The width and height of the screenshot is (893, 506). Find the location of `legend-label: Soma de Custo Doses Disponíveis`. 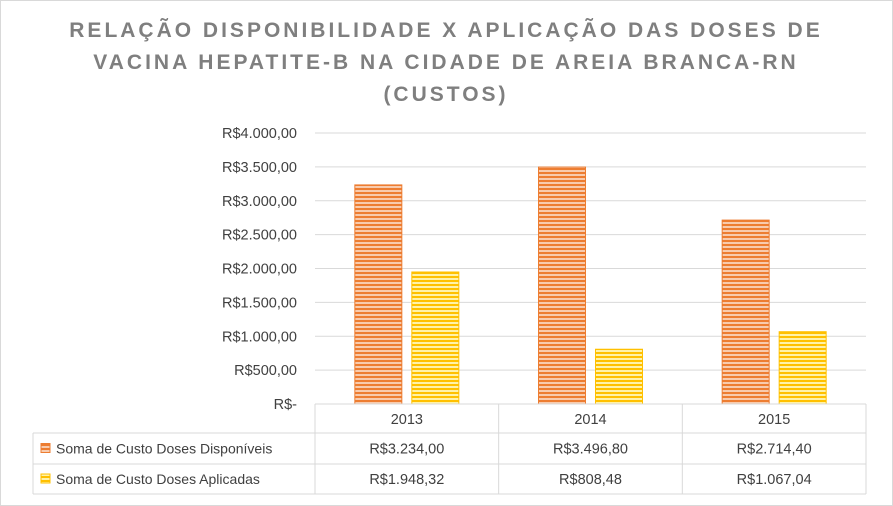

legend-label: Soma de Custo Doses Disponíveis is located at coordinates (164, 449).